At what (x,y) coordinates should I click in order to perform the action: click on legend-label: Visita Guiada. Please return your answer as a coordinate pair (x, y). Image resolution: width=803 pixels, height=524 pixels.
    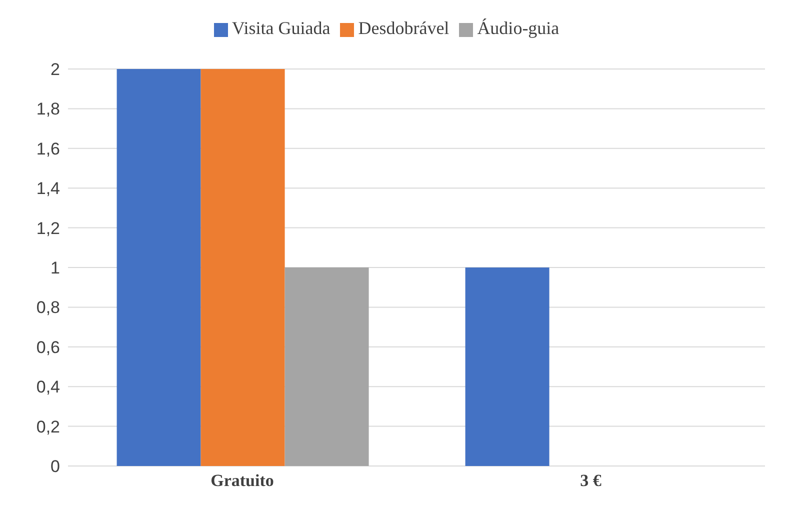
    Looking at the image, I should click on (281, 28).